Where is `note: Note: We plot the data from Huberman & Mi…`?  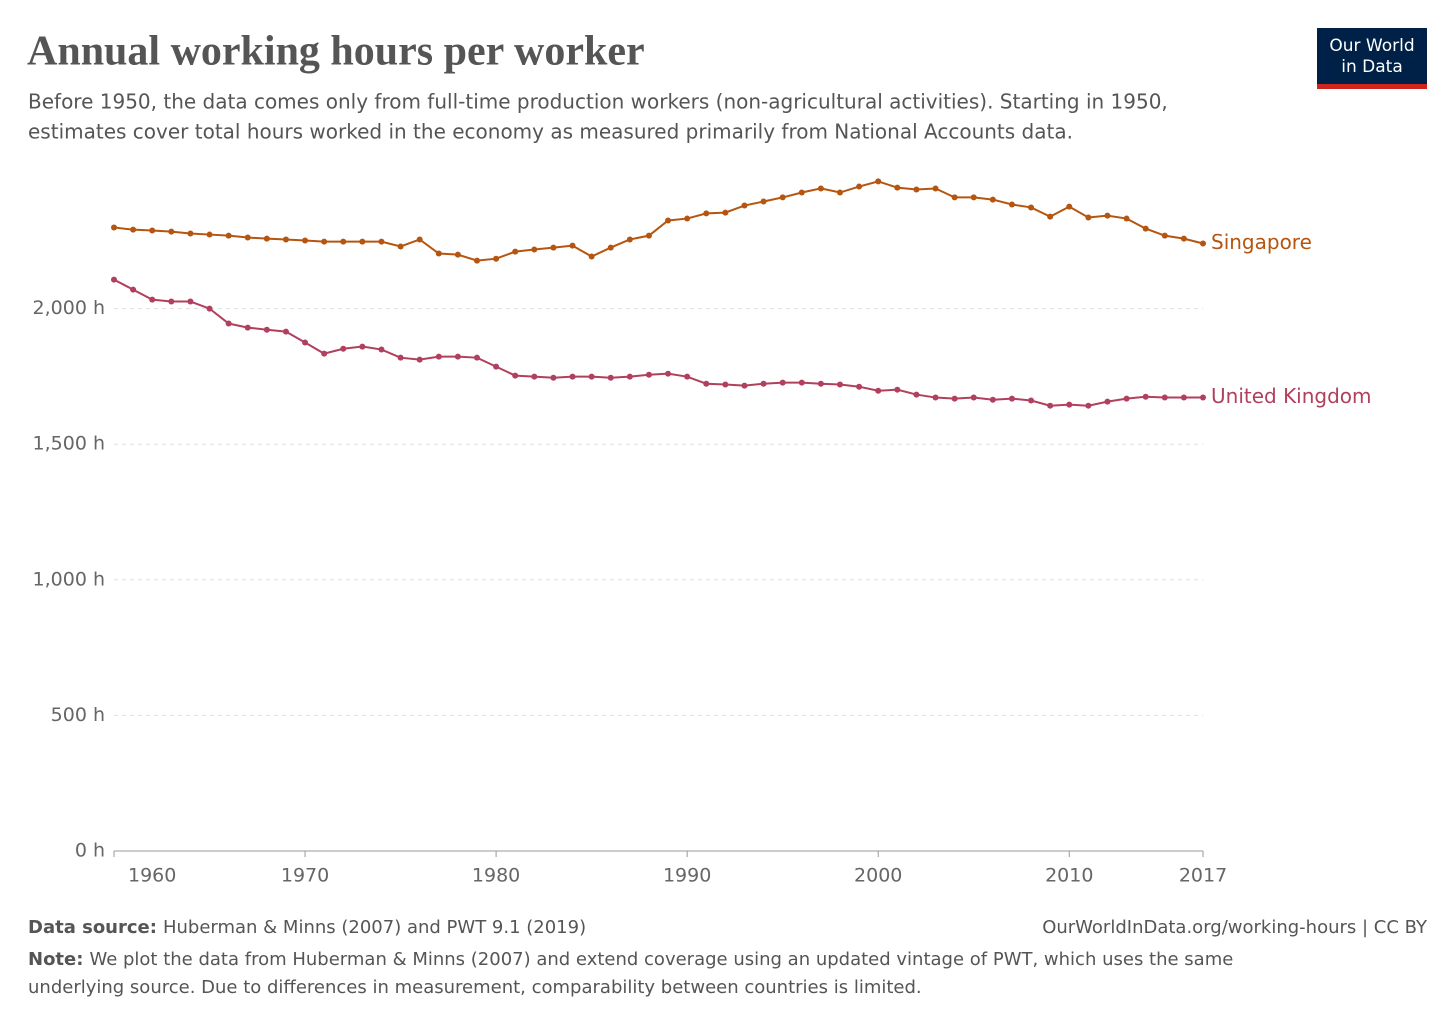
note: Note: We plot the data from Huberman & Mi… is located at coordinates (630, 959).